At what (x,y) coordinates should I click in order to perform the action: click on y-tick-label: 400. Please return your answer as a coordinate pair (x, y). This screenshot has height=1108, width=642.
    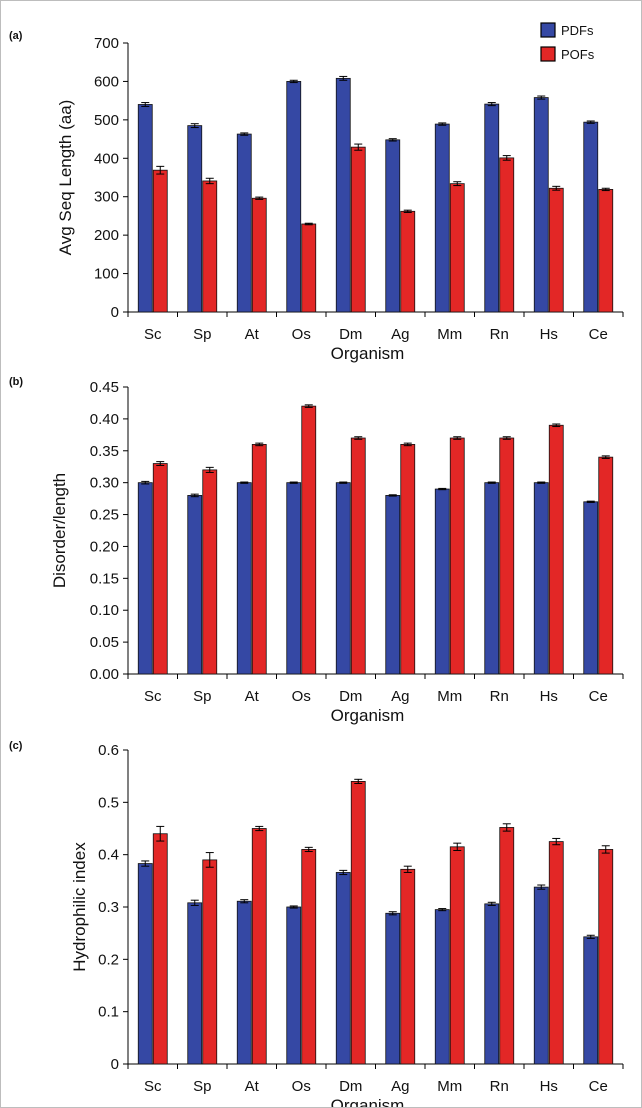
    Looking at the image, I should click on (106, 158).